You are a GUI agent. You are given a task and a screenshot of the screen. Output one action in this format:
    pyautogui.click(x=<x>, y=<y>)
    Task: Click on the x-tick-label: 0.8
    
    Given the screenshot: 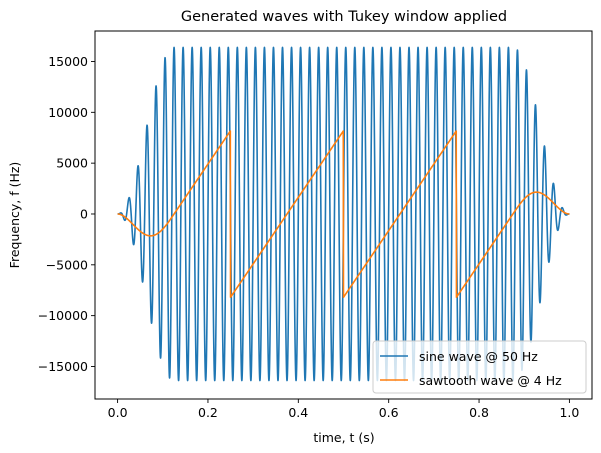 What is the action you would take?
    pyautogui.click(x=479, y=412)
    